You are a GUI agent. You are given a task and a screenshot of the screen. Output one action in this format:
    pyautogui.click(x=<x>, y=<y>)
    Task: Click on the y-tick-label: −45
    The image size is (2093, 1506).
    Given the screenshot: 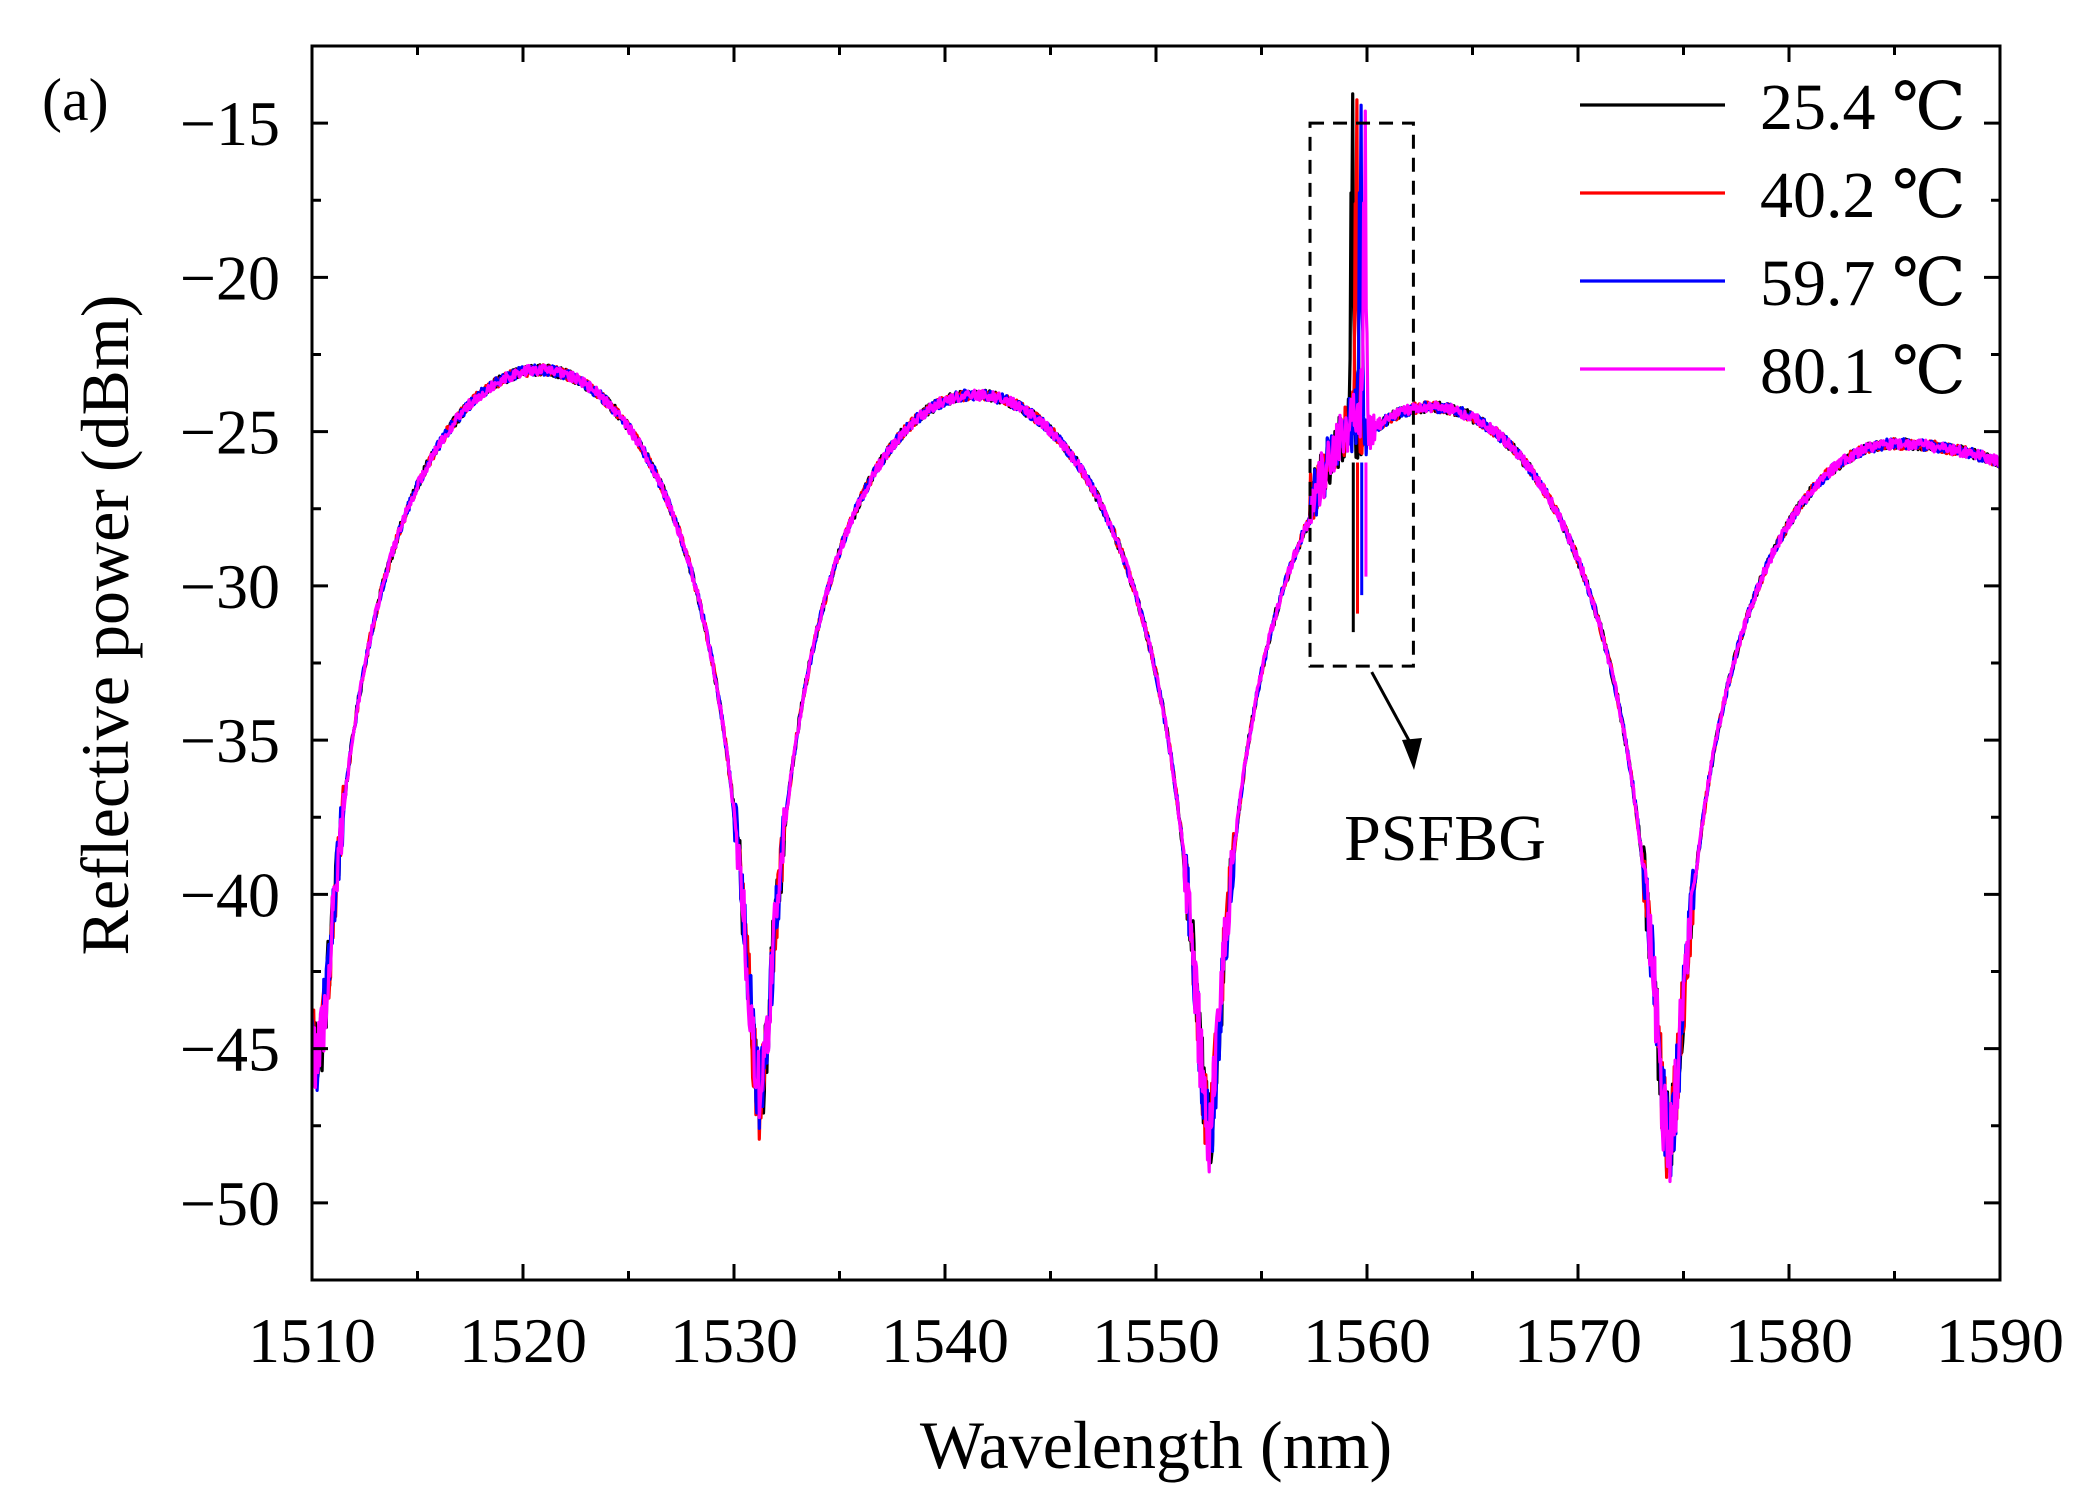 What is the action you would take?
    pyautogui.click(x=230, y=1049)
    